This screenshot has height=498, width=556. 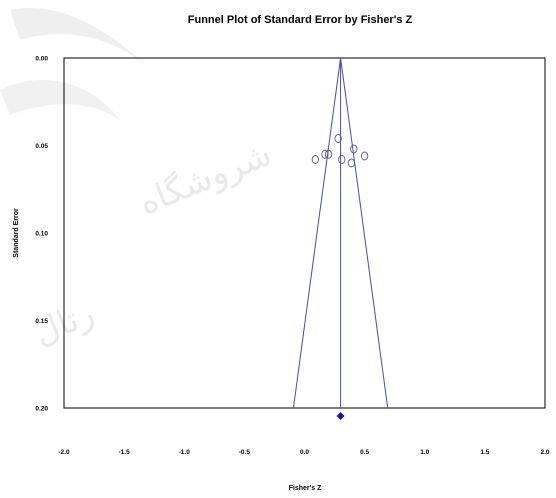 What do you see at coordinates (185, 452) in the screenshot?
I see `x-tick-label: -1.0` at bounding box center [185, 452].